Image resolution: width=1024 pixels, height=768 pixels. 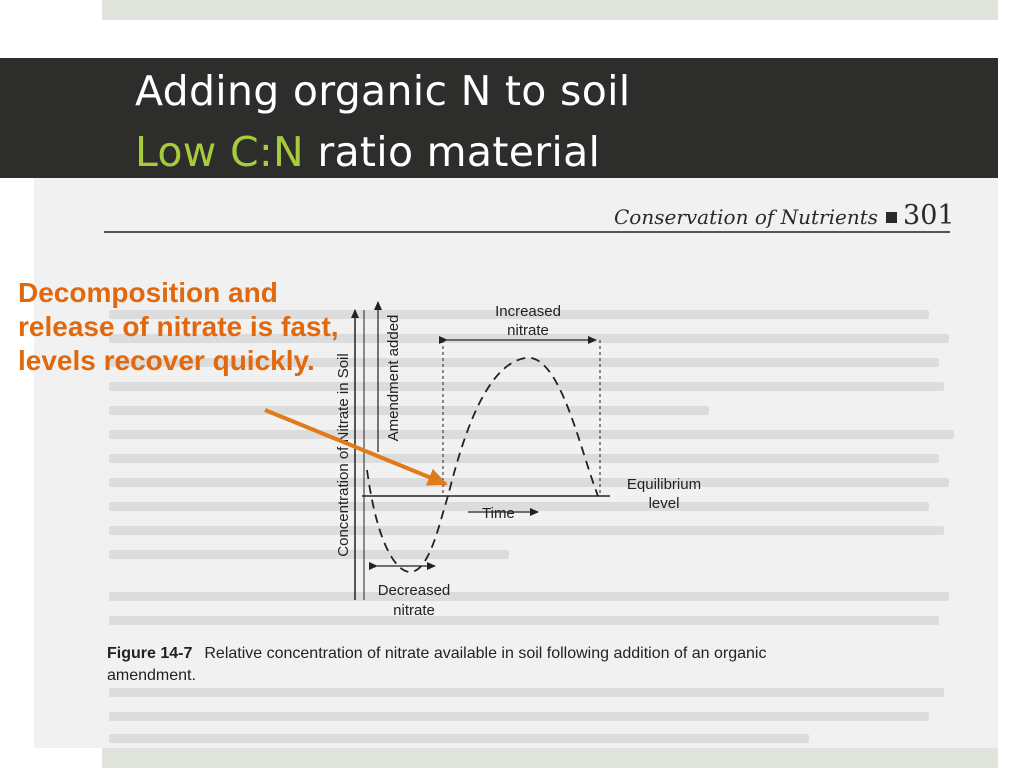 What do you see at coordinates (664, 484) in the screenshot?
I see `equilibrium-label-line1: Equilibrium` at bounding box center [664, 484].